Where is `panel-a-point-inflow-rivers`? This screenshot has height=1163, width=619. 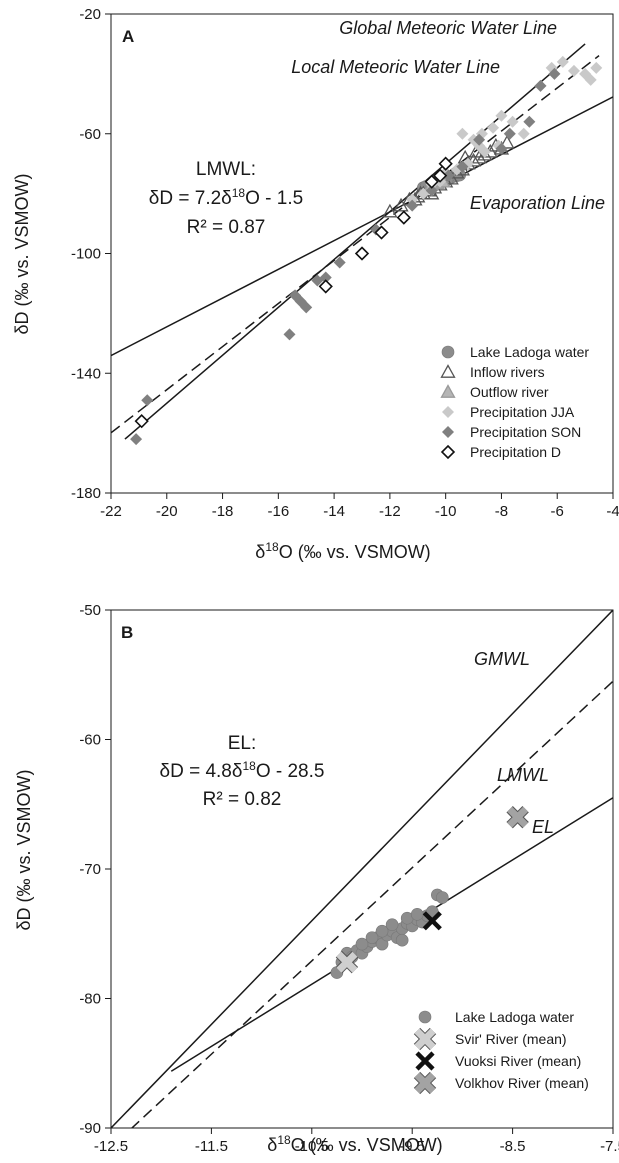 panel-a-point-inflow-rivers is located at coordinates (390, 210).